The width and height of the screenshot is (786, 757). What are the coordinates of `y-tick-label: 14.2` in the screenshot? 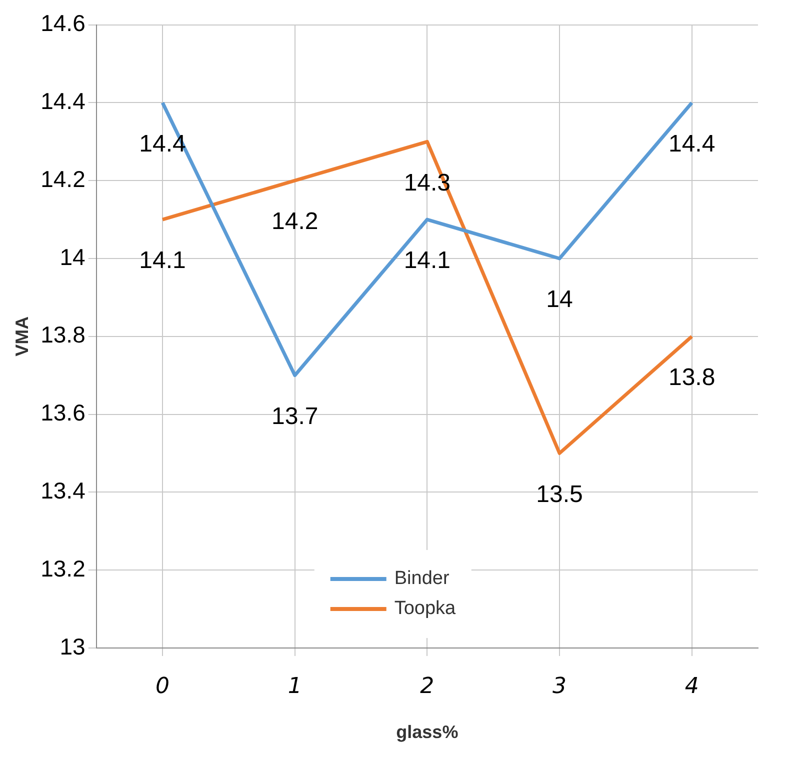 It's located at (63, 179).